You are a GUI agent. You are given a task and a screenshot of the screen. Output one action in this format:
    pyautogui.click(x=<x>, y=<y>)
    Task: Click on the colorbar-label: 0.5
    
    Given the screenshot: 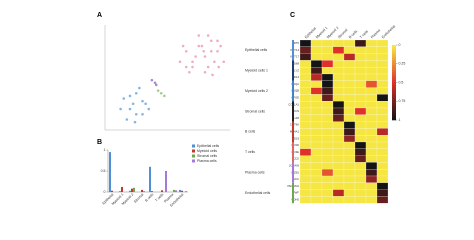 What is the action you would take?
    pyautogui.click(x=401, y=82)
    